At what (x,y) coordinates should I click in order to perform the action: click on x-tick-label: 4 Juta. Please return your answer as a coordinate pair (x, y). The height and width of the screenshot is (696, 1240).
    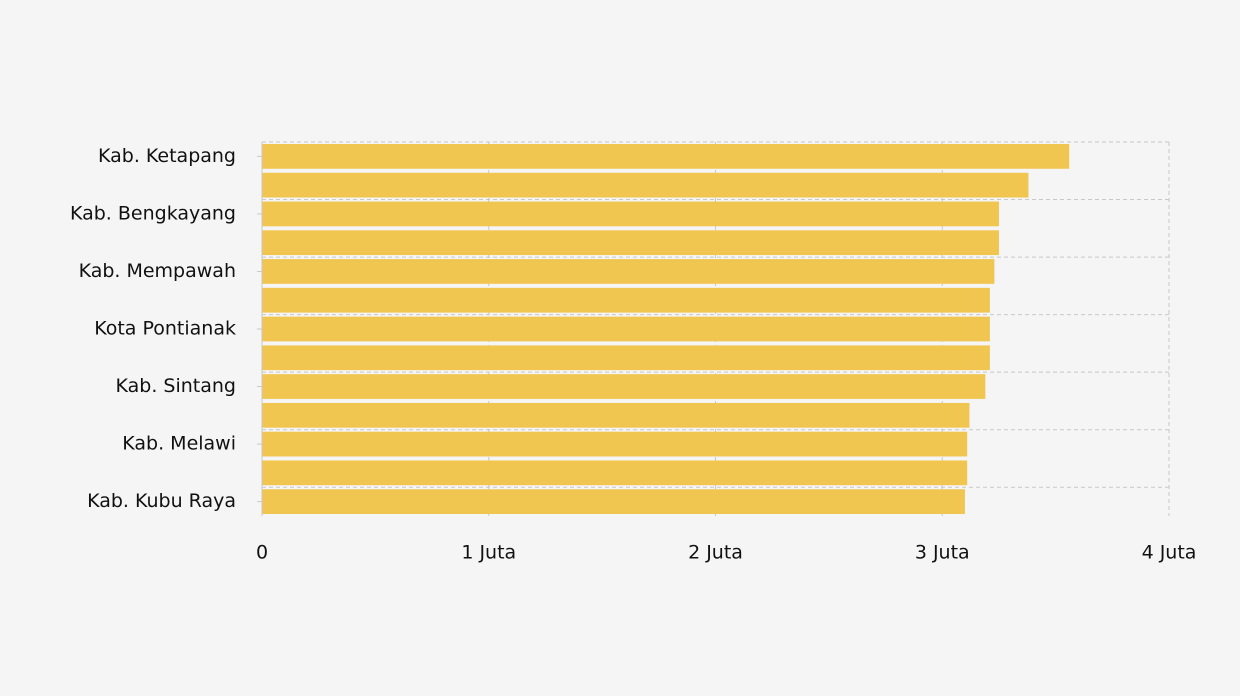
    Looking at the image, I should click on (1169, 553).